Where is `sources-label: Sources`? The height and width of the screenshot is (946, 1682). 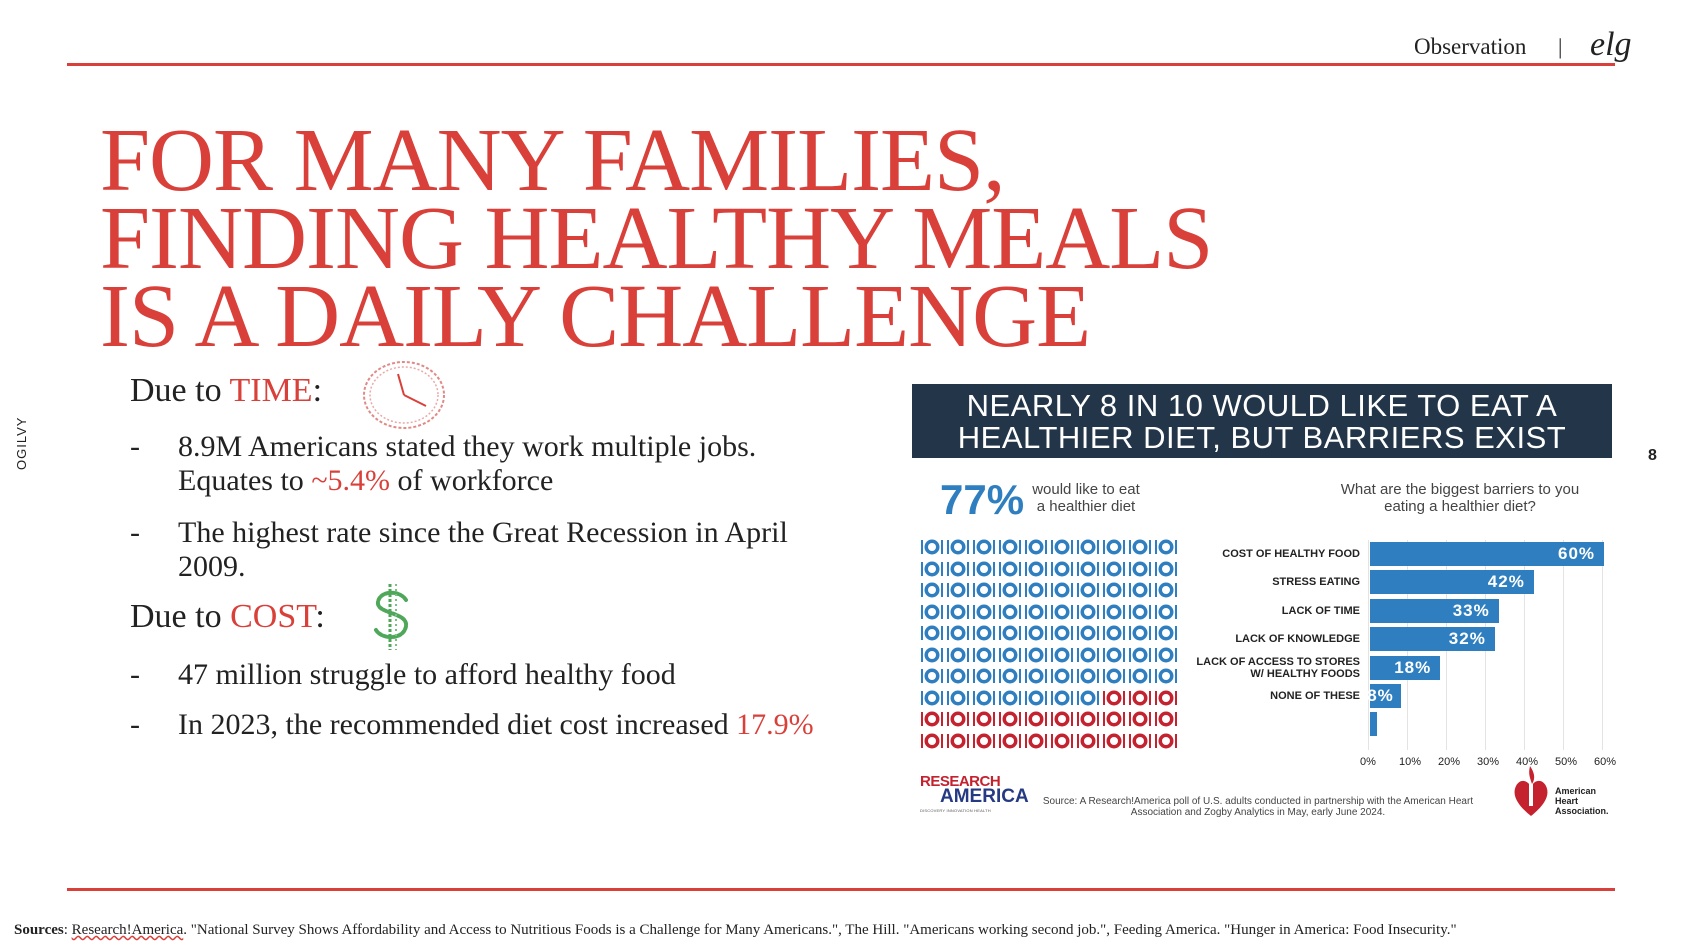 sources-label: Sources is located at coordinates (39, 930).